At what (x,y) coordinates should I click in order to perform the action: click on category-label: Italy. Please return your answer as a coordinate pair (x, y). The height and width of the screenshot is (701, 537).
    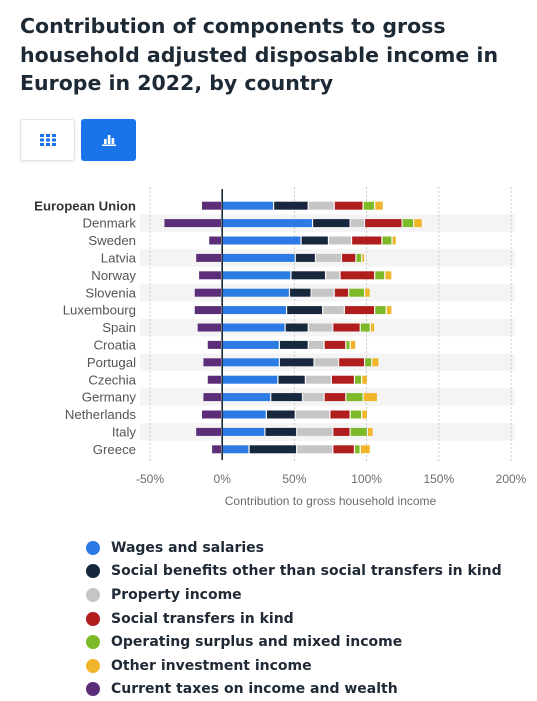
    Looking at the image, I should click on (124, 432).